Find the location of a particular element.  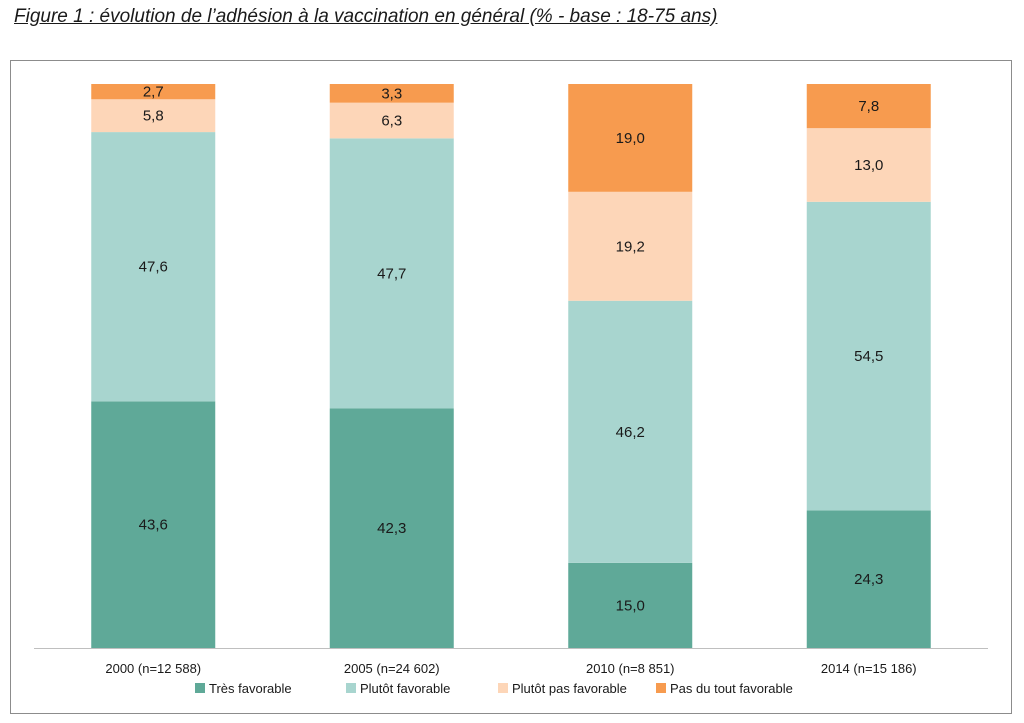

data-label: 19,2 is located at coordinates (630, 246).